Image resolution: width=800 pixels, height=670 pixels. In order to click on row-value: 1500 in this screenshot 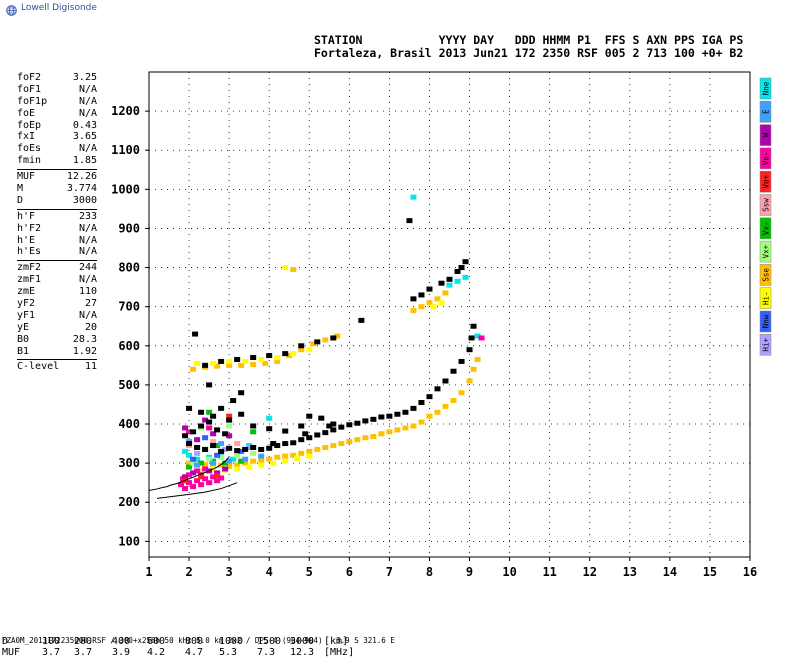, I will do `click(269, 641)`.